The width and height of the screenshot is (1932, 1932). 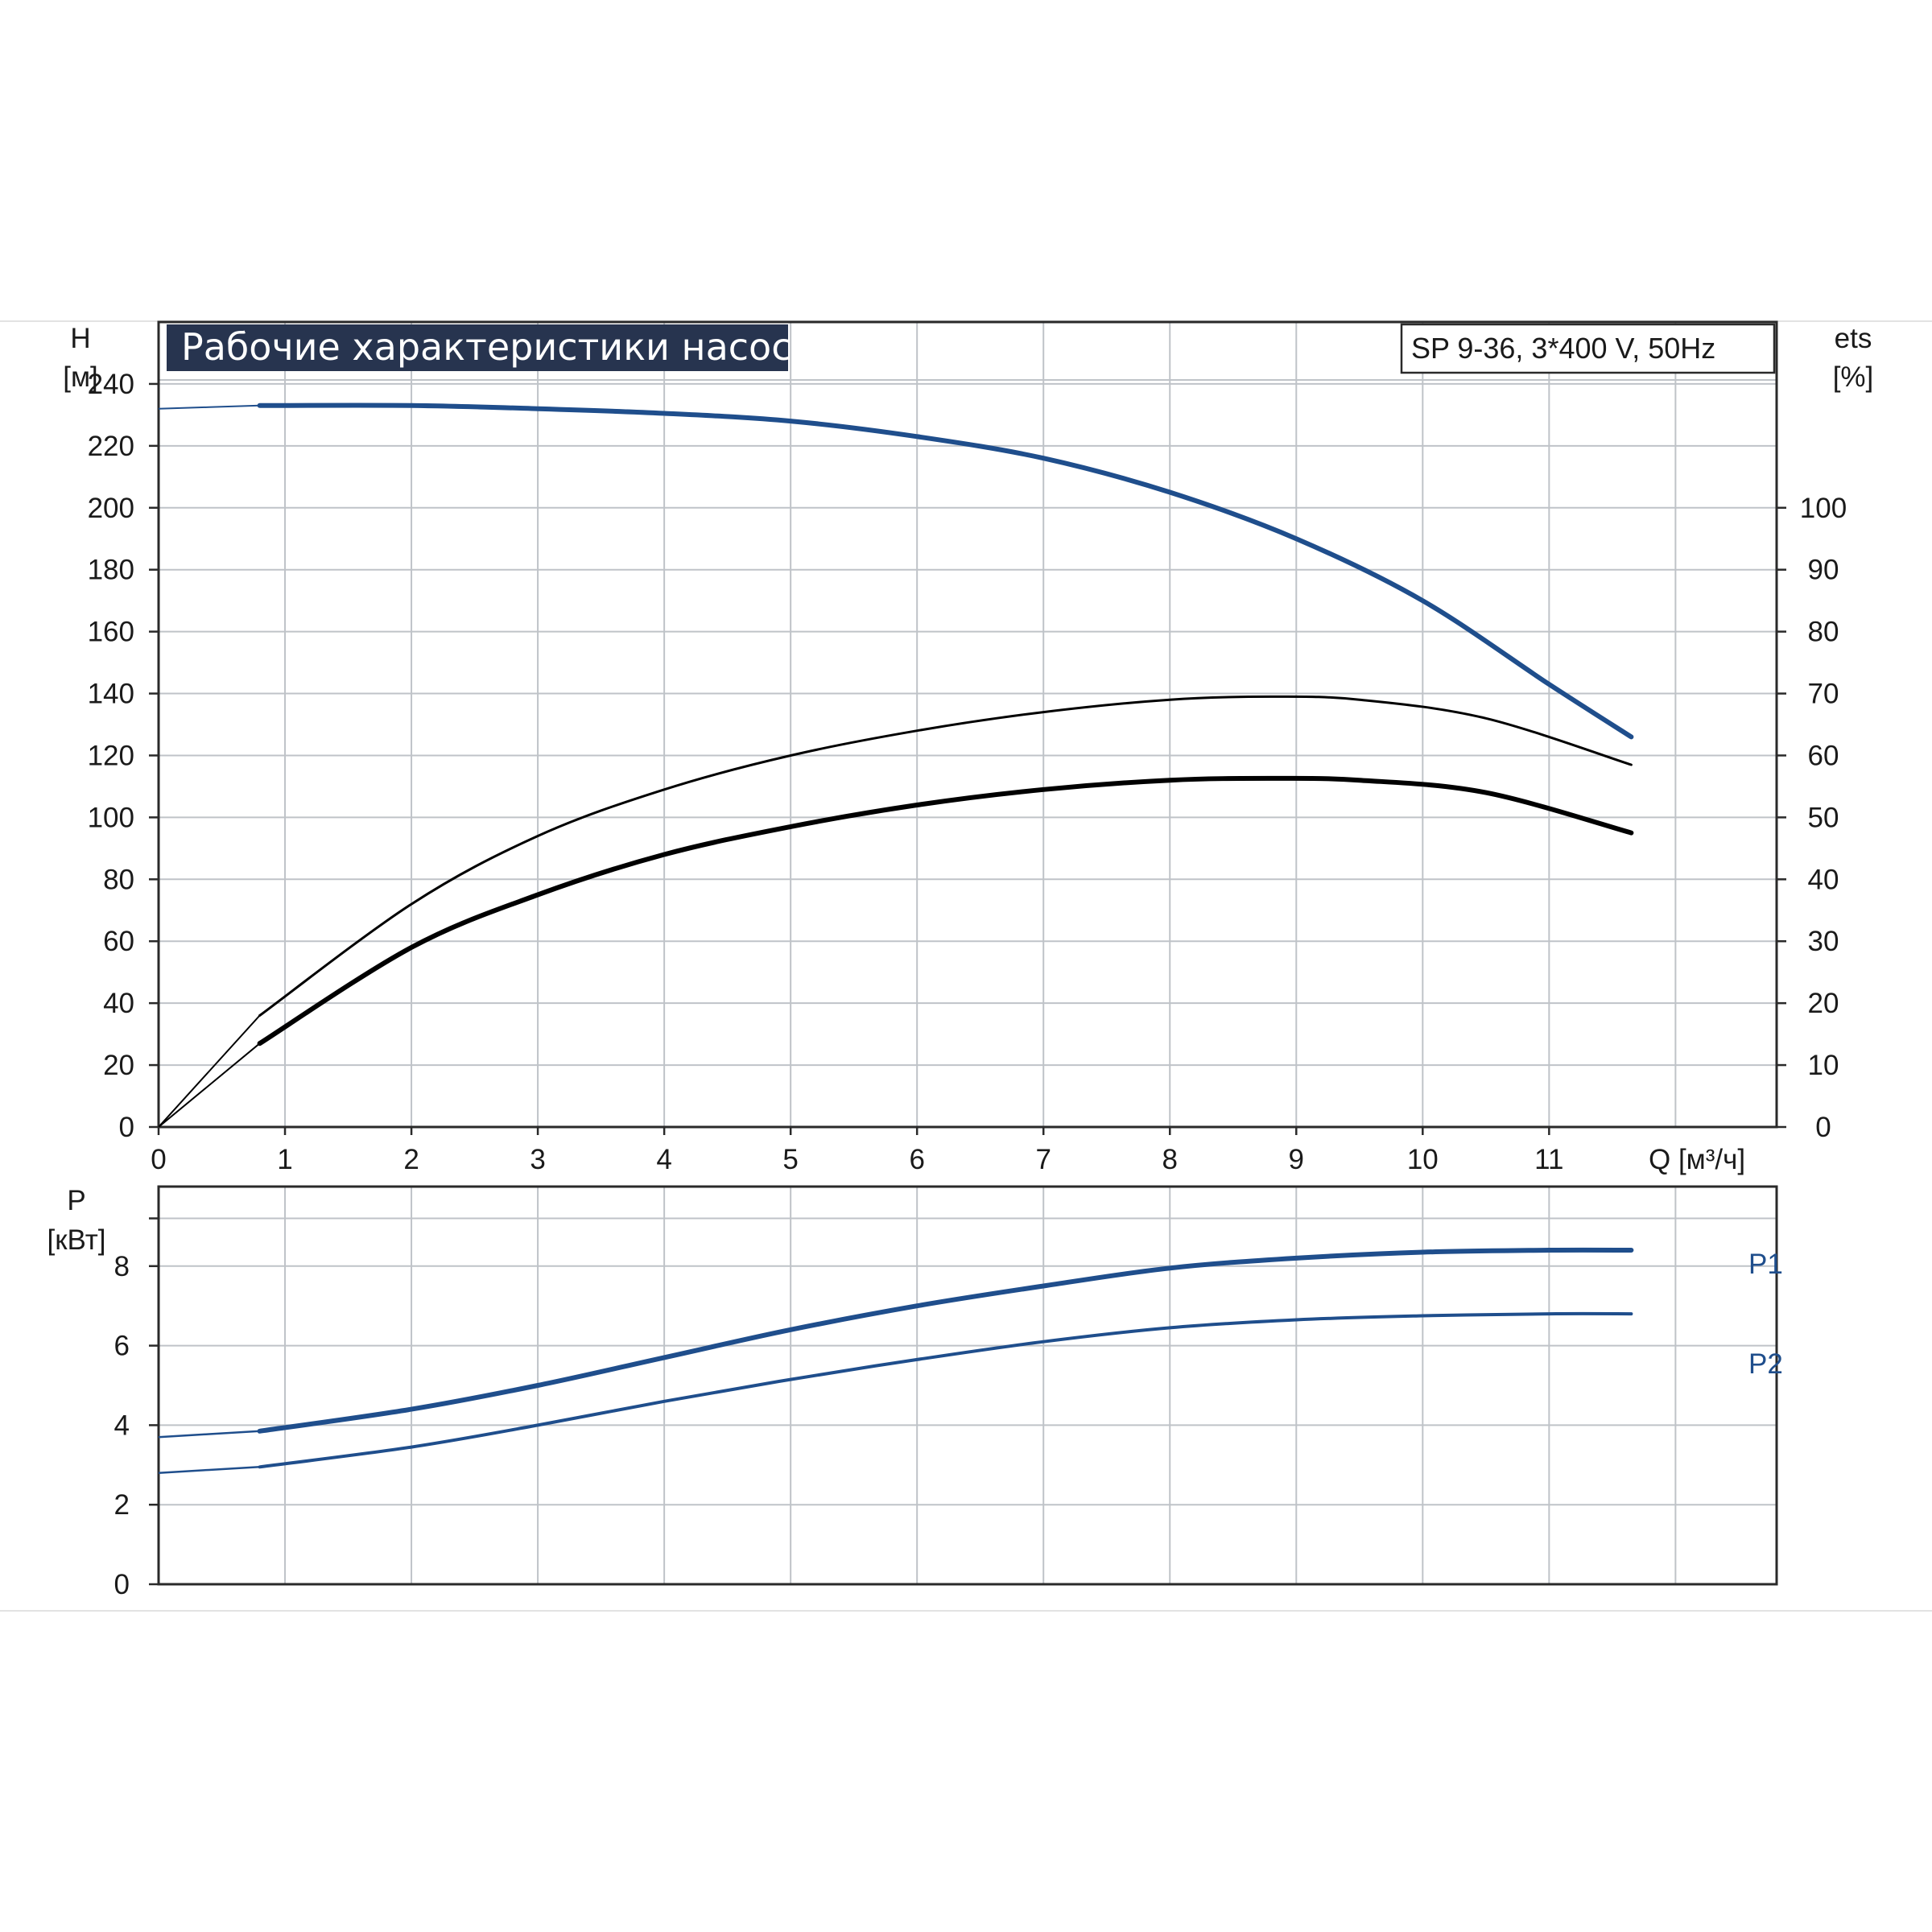 What do you see at coordinates (1548, 1159) in the screenshot?
I see `x-tick-label: 11` at bounding box center [1548, 1159].